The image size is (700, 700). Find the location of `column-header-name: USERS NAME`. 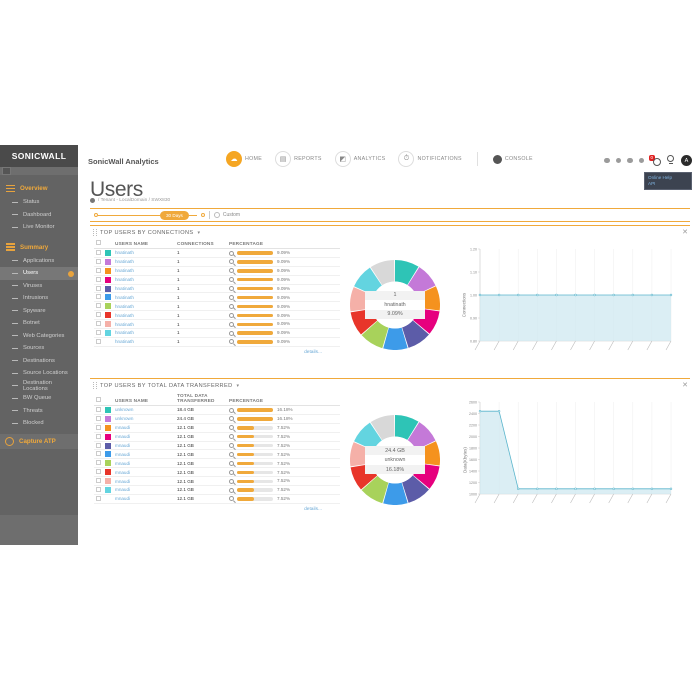

column-header-name: USERS NAME is located at coordinates (144, 244).